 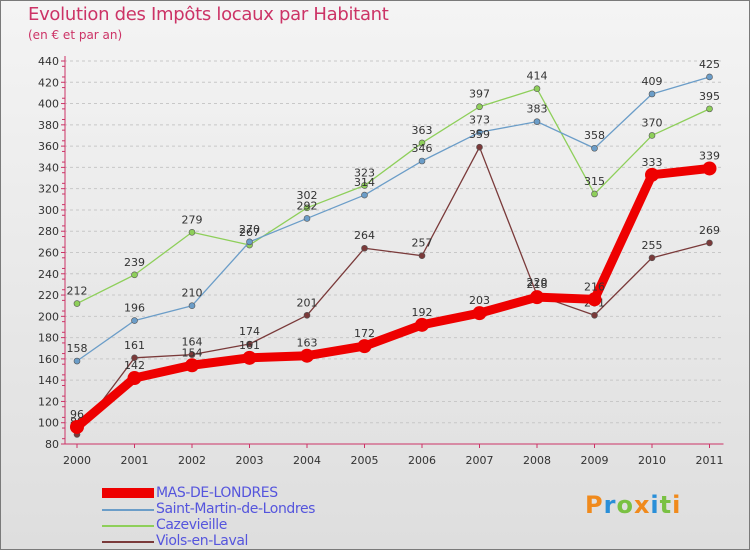 I want to click on legend-label: Viols-en-Laval, so click(x=202, y=541).